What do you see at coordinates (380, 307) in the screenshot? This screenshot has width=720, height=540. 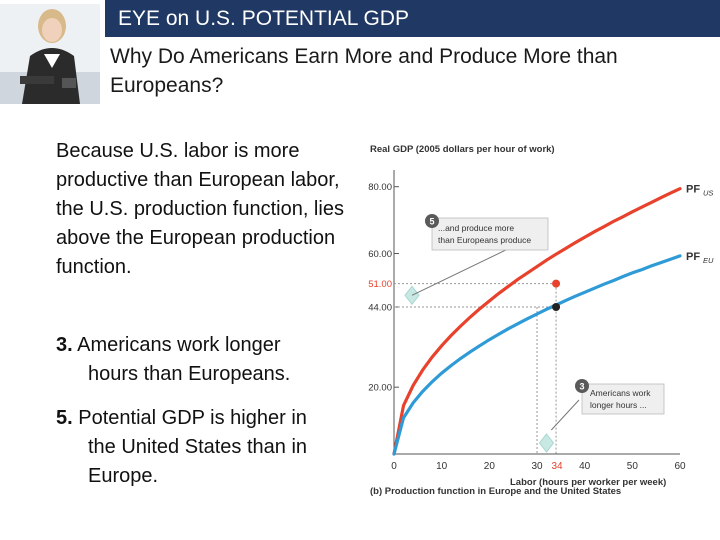 I see `y-tick-label: 44.00` at bounding box center [380, 307].